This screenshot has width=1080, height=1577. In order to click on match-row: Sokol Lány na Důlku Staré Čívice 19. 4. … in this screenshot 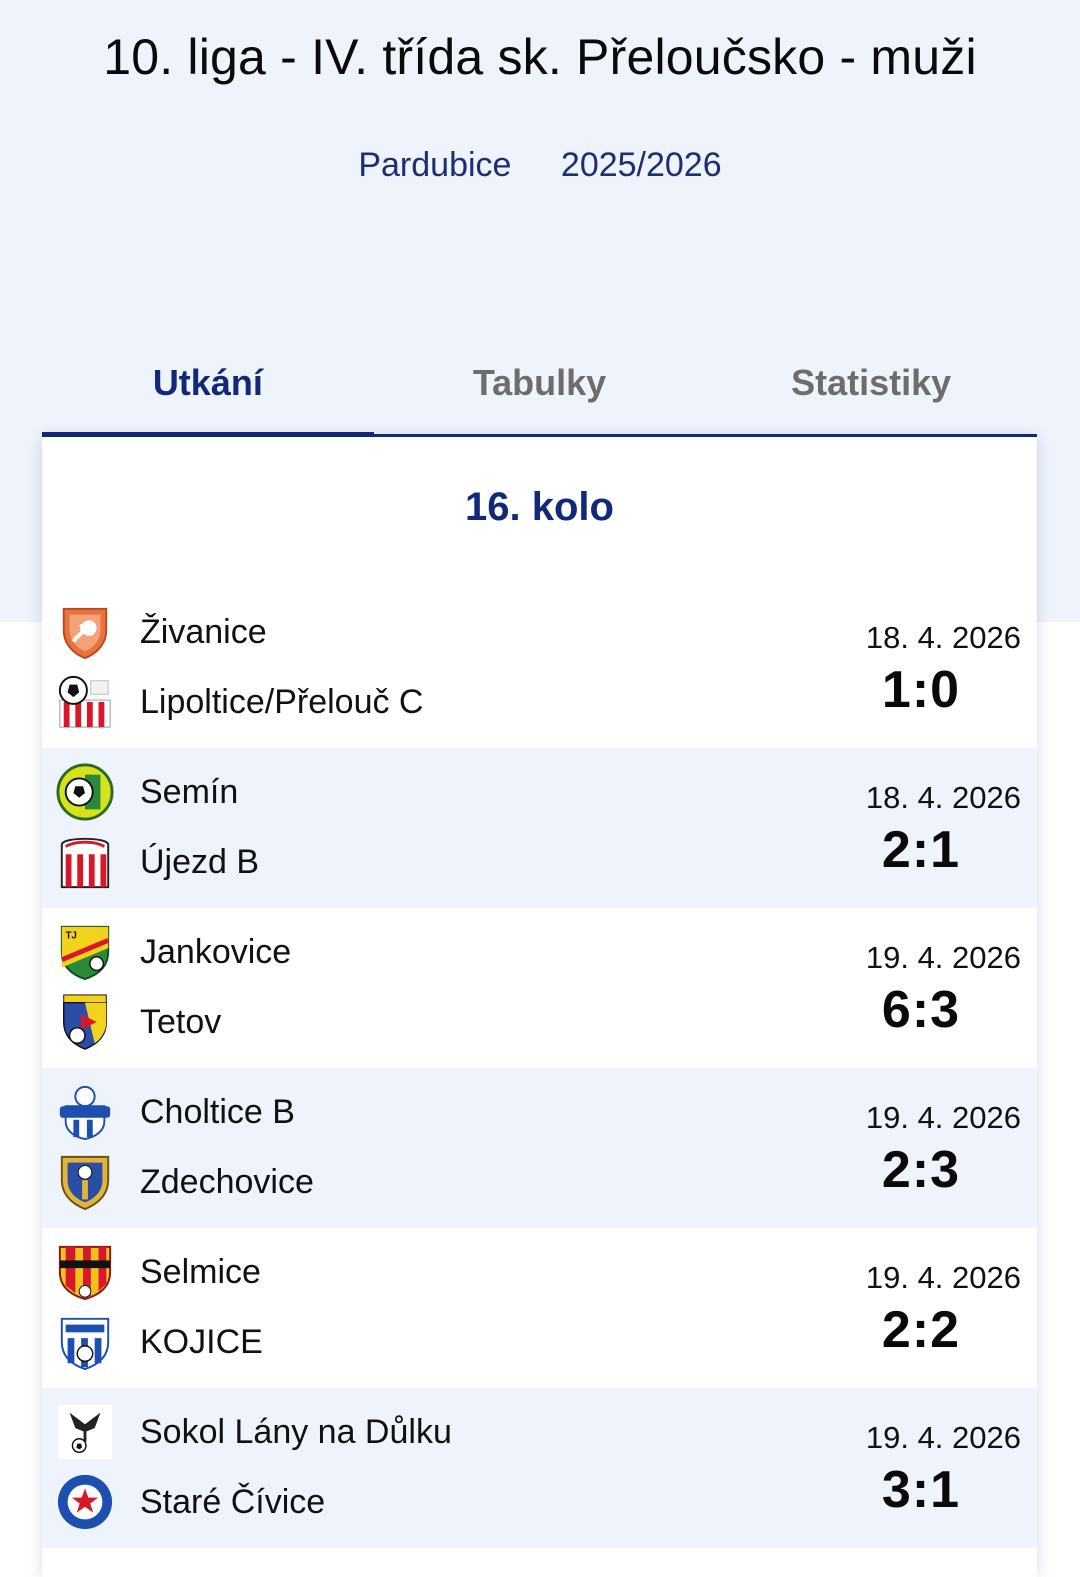, I will do `click(539, 1468)`.